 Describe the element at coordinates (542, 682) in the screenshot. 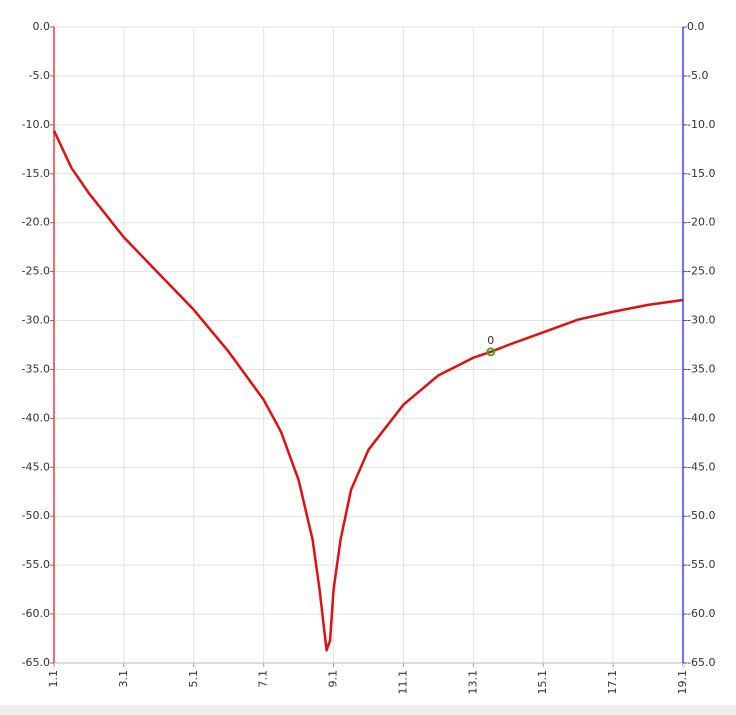

I see `x-tick-label: 15.1` at that location.